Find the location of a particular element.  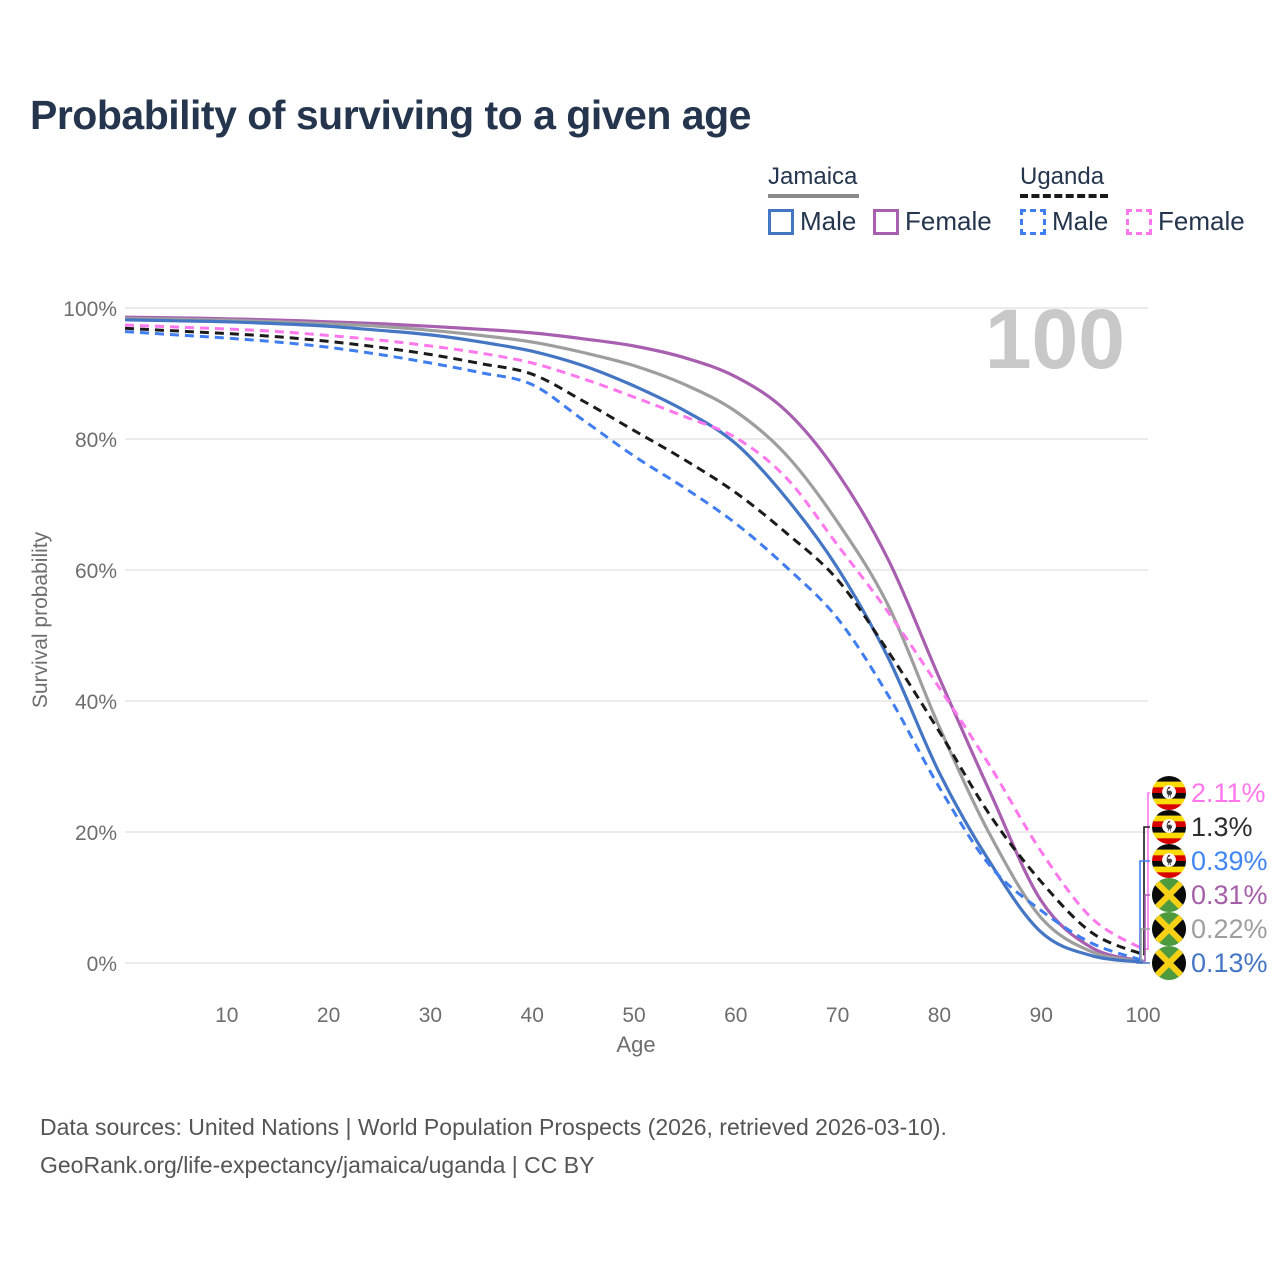

x-tick-label: 90 is located at coordinates (1041, 1015).